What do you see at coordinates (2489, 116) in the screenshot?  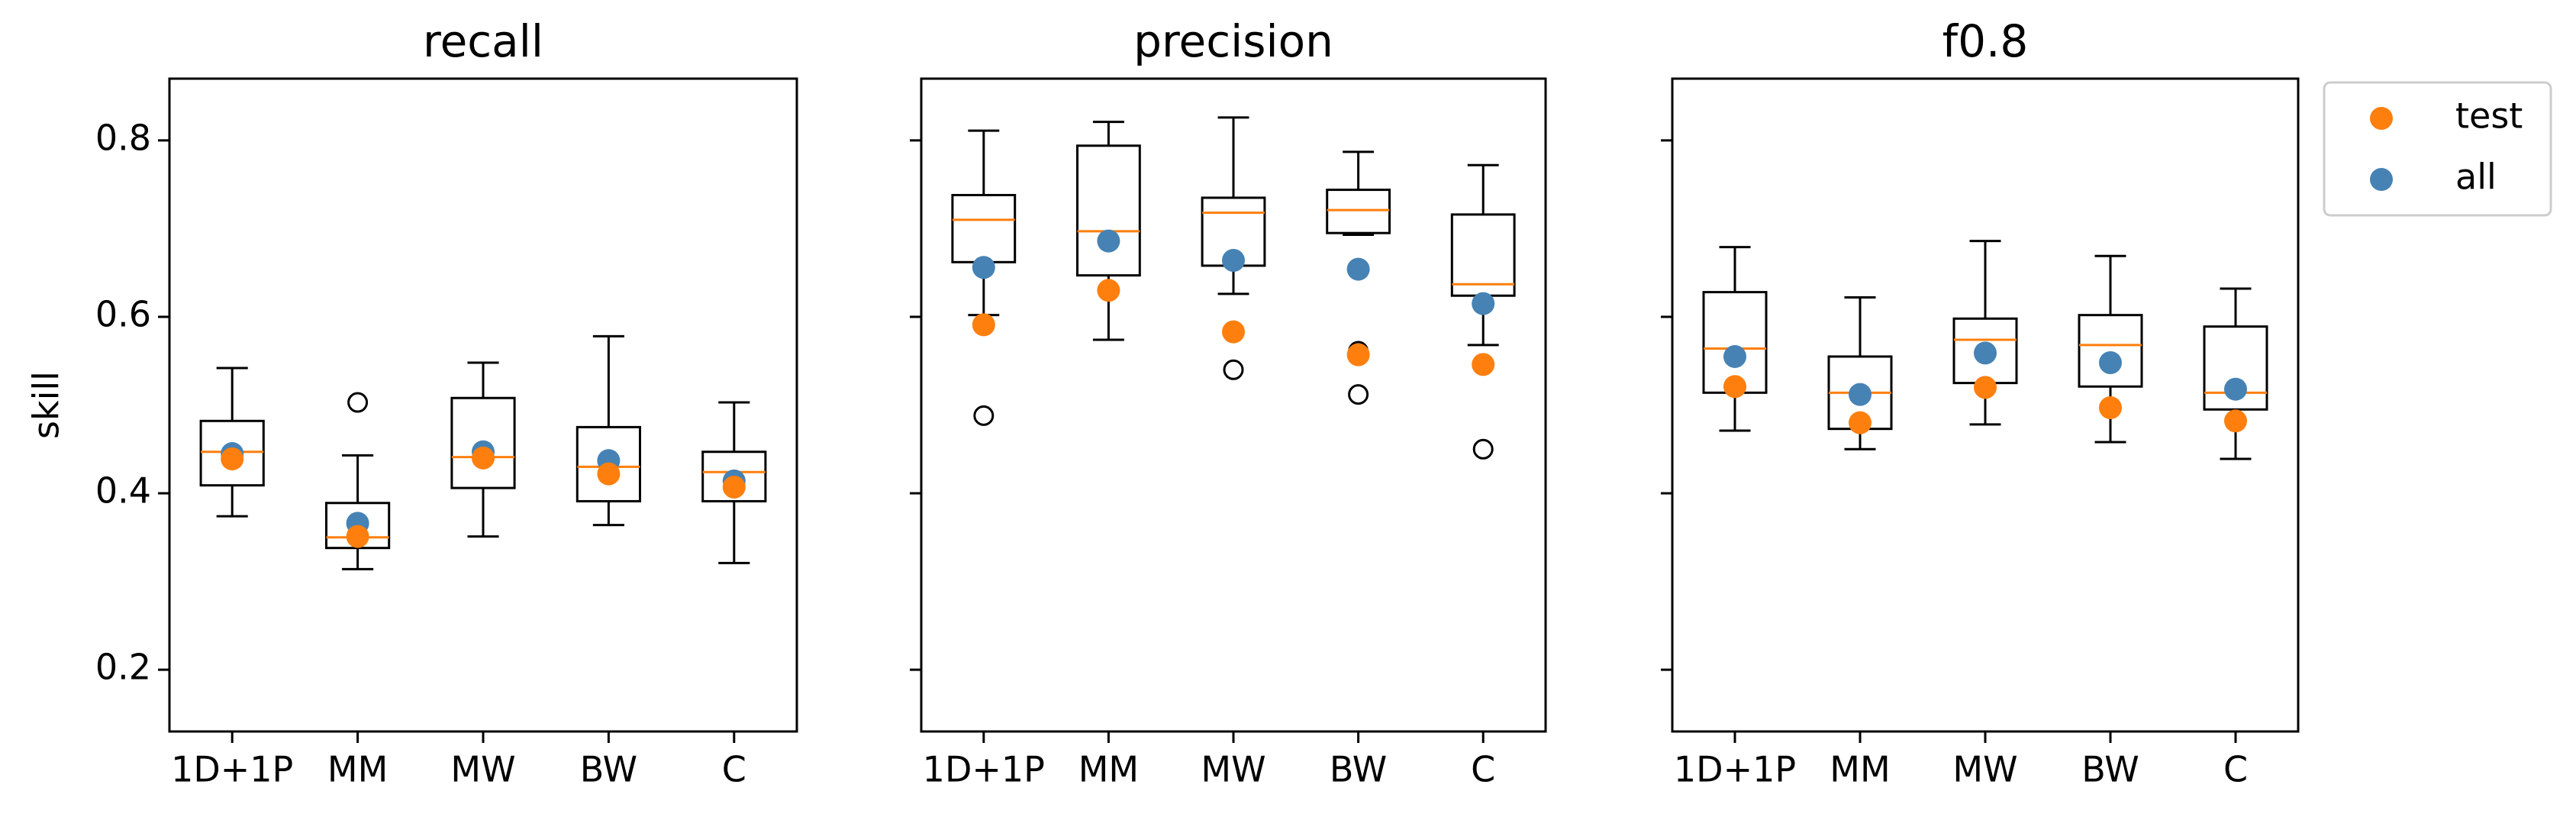 I see `legend-label: test` at bounding box center [2489, 116].